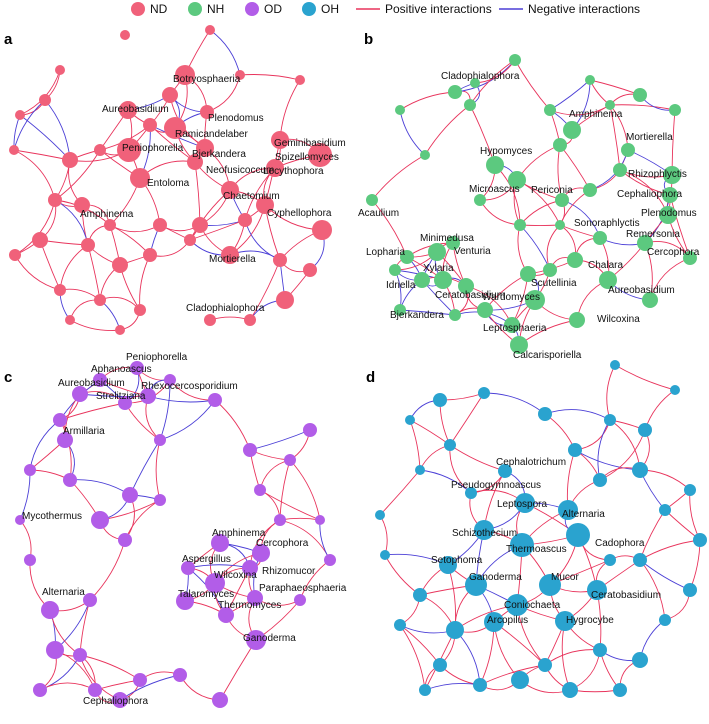  Describe the element at coordinates (207, 79) in the screenshot. I see `node-label: Botryosphaeria` at that location.